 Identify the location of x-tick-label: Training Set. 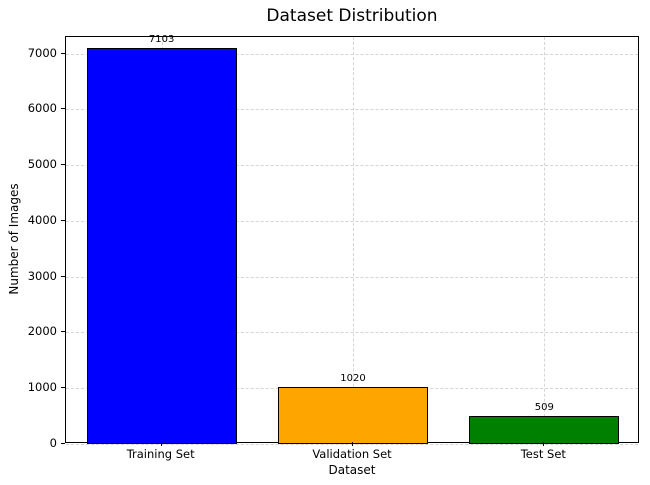
(160, 454).